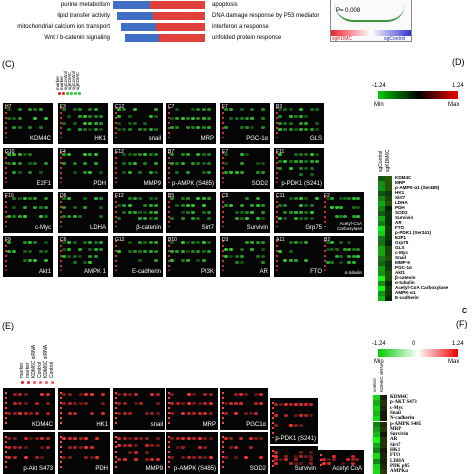  What do you see at coordinates (180, 27) in the screenshot?
I see `bar` at bounding box center [180, 27].